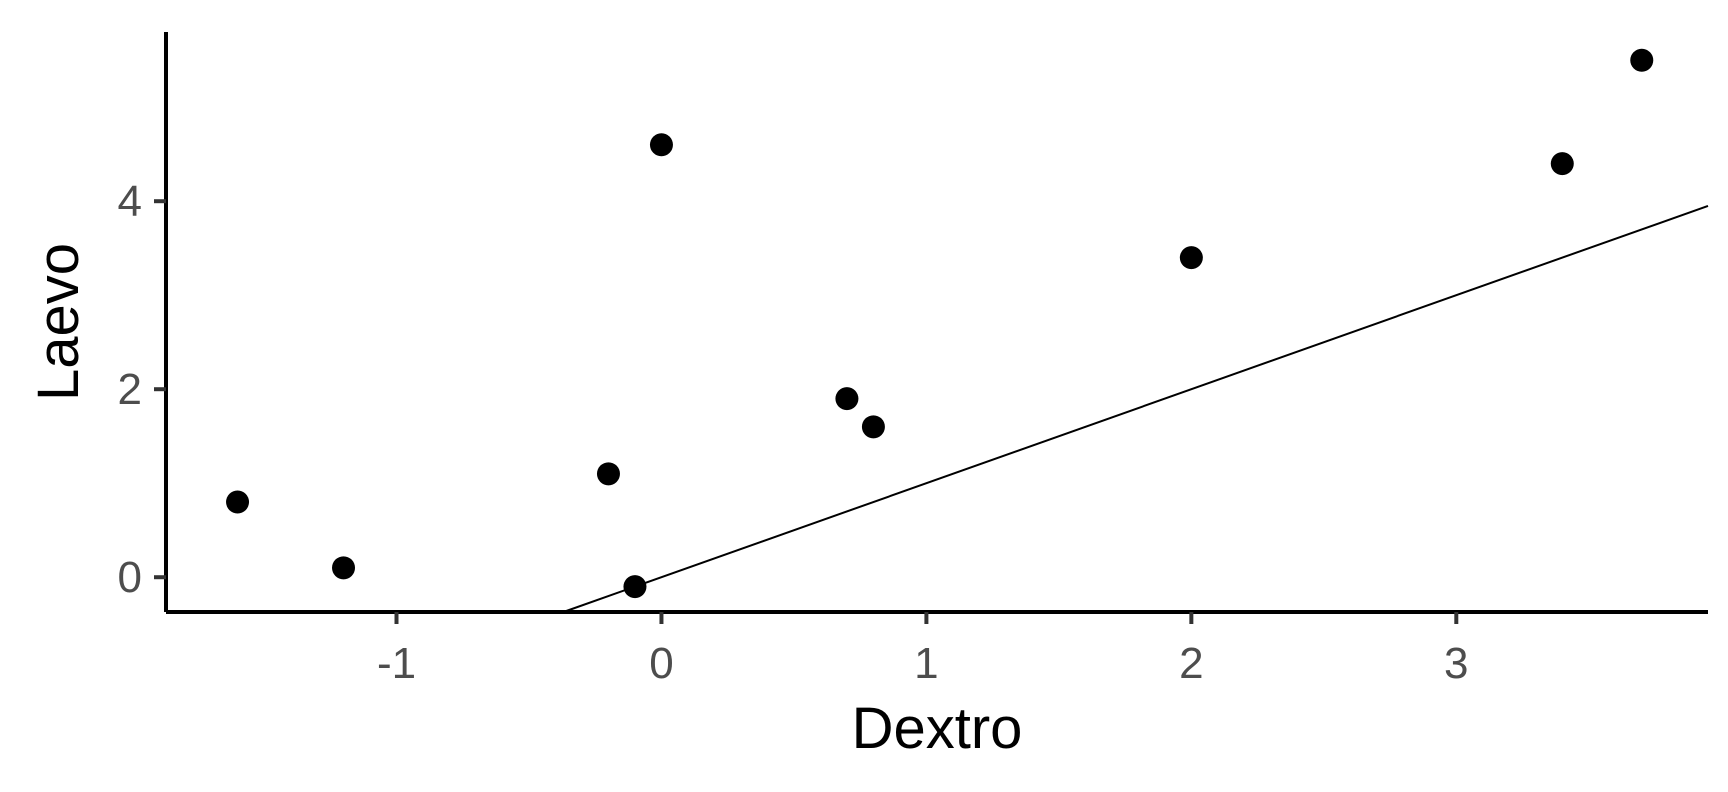 This screenshot has width=1728, height=792. Describe the element at coordinates (396, 663) in the screenshot. I see `x-tick-label: -1` at that location.